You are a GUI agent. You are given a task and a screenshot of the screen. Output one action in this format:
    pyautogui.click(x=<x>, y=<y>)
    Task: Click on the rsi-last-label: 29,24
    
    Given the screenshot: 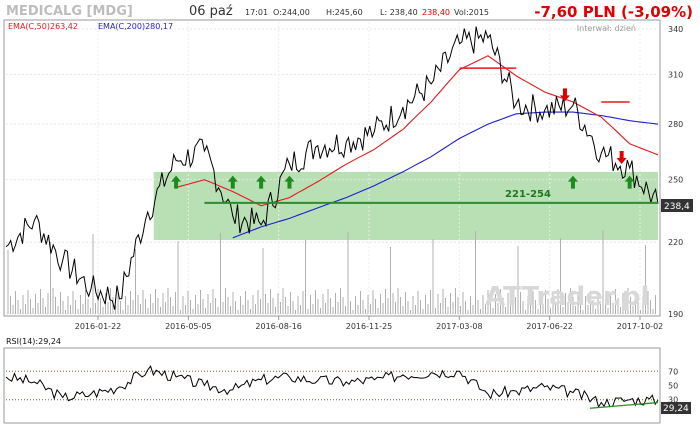 What is the action you would take?
    pyautogui.click(x=676, y=409)
    